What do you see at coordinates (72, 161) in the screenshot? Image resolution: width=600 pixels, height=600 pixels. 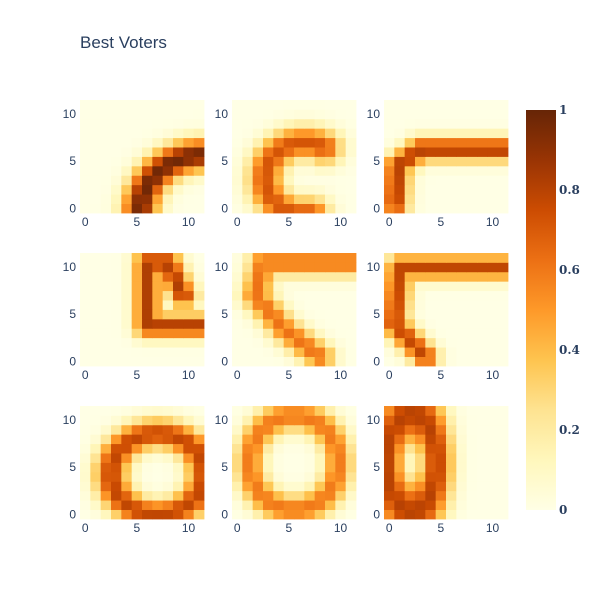 I see `y-tick-label: 5` at bounding box center [72, 161].